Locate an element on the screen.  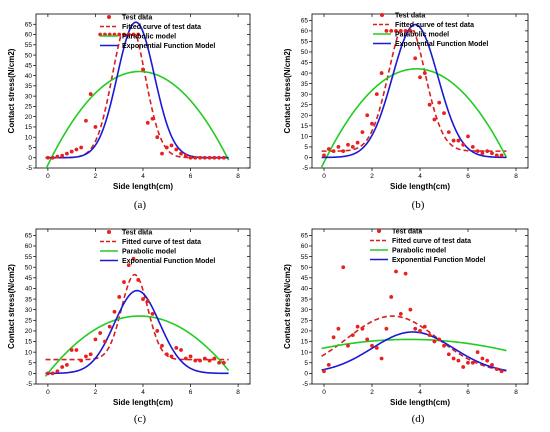
y-tick-label: 65 is located at coordinates (305, 236).